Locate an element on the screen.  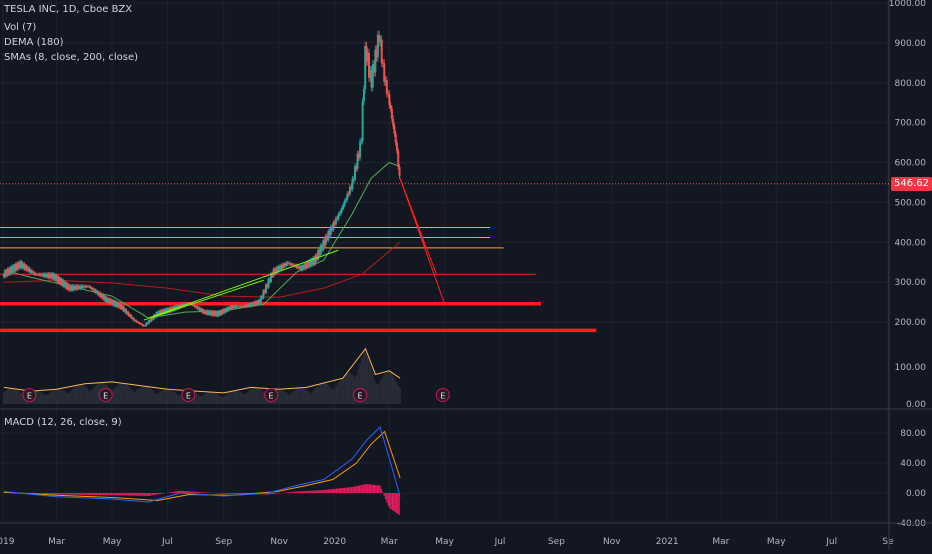
legend-dema: DEMA (180) is located at coordinates (34, 42).